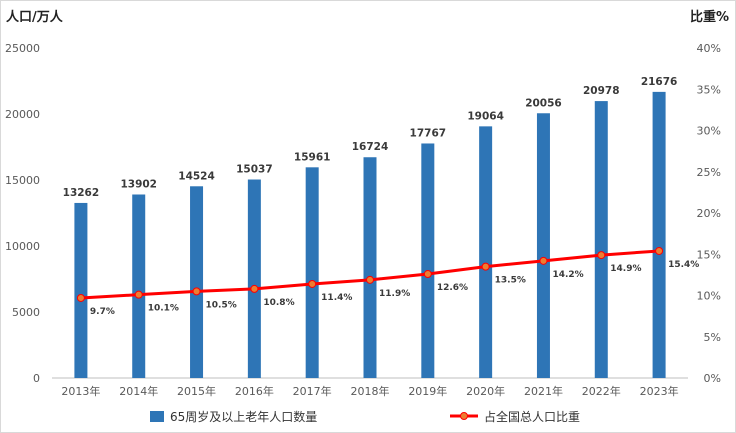 This screenshot has width=736, height=433. Describe the element at coordinates (709, 172) in the screenshot. I see `right-tick-label: 25%` at that location.